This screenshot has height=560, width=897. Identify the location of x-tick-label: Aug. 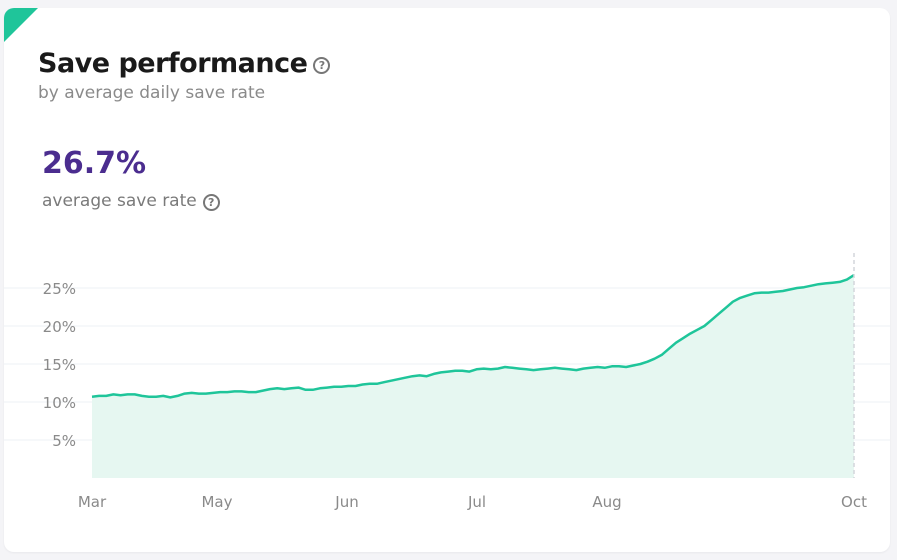
(606, 502).